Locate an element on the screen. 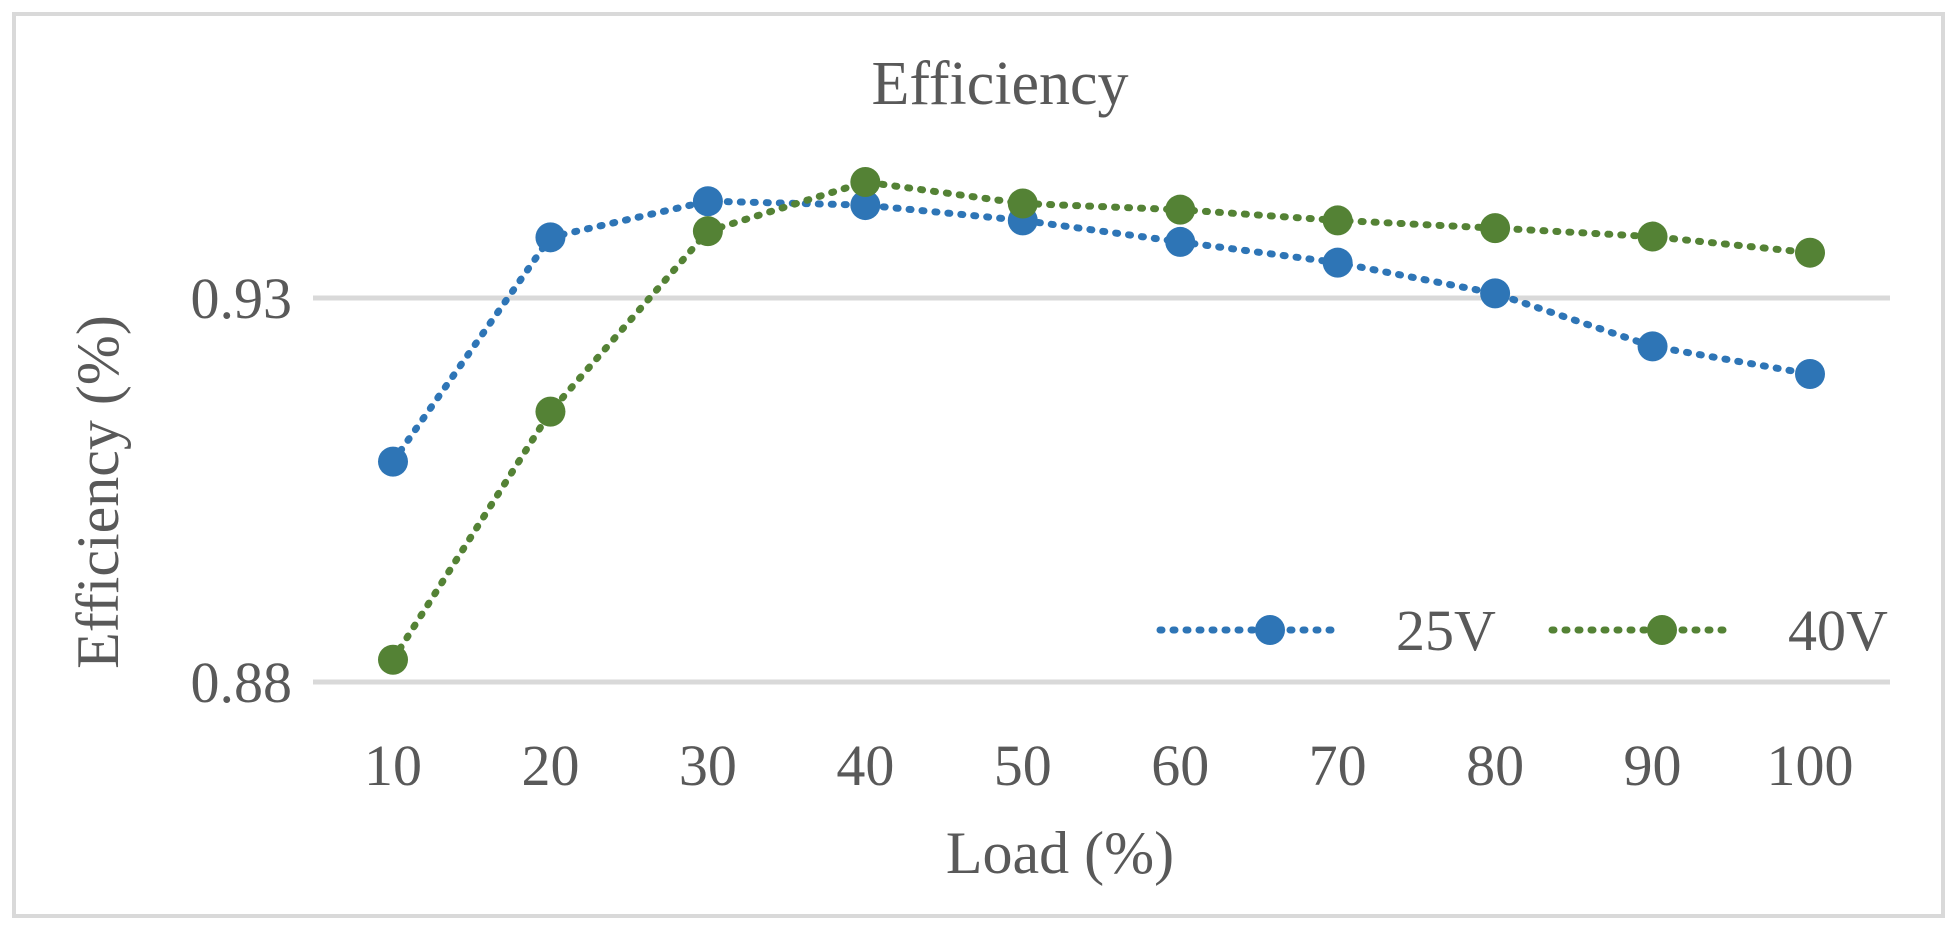  legend-item-40V: 40V is located at coordinates (1718, 630).